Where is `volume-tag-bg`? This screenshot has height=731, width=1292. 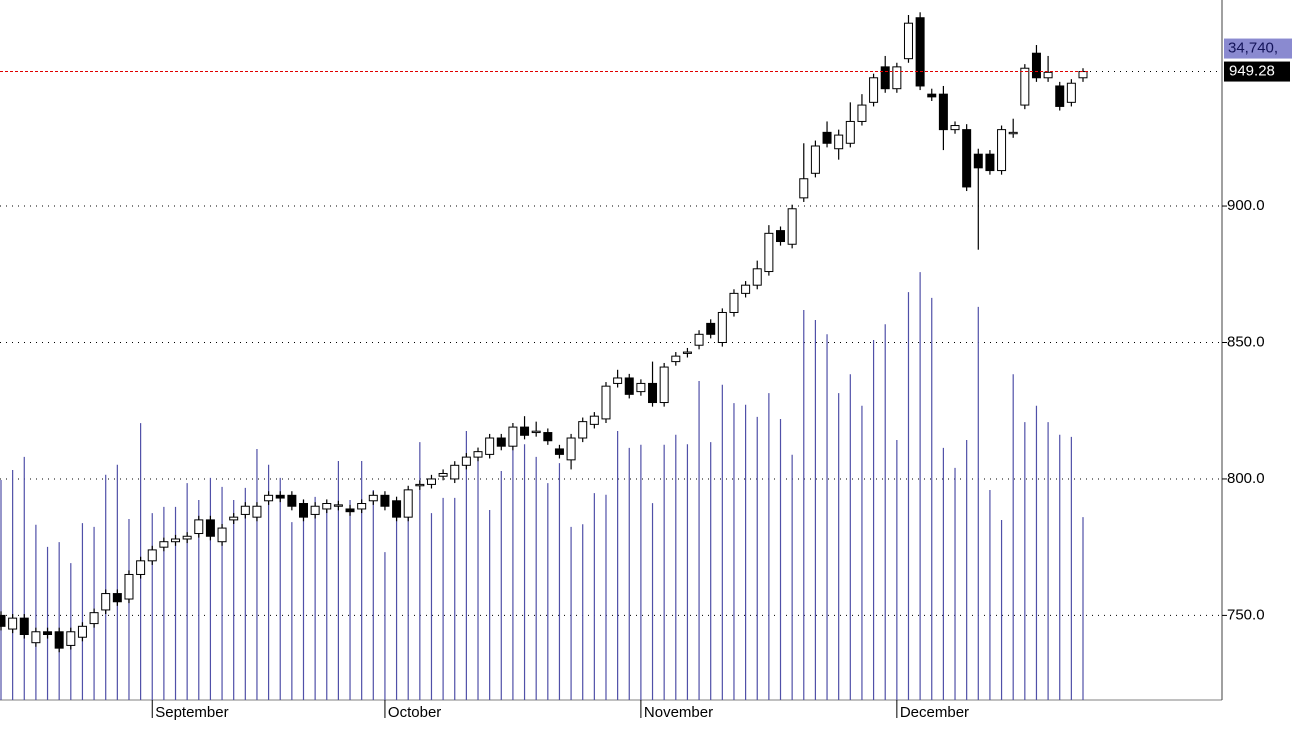
volume-tag-bg is located at coordinates (1258, 48).